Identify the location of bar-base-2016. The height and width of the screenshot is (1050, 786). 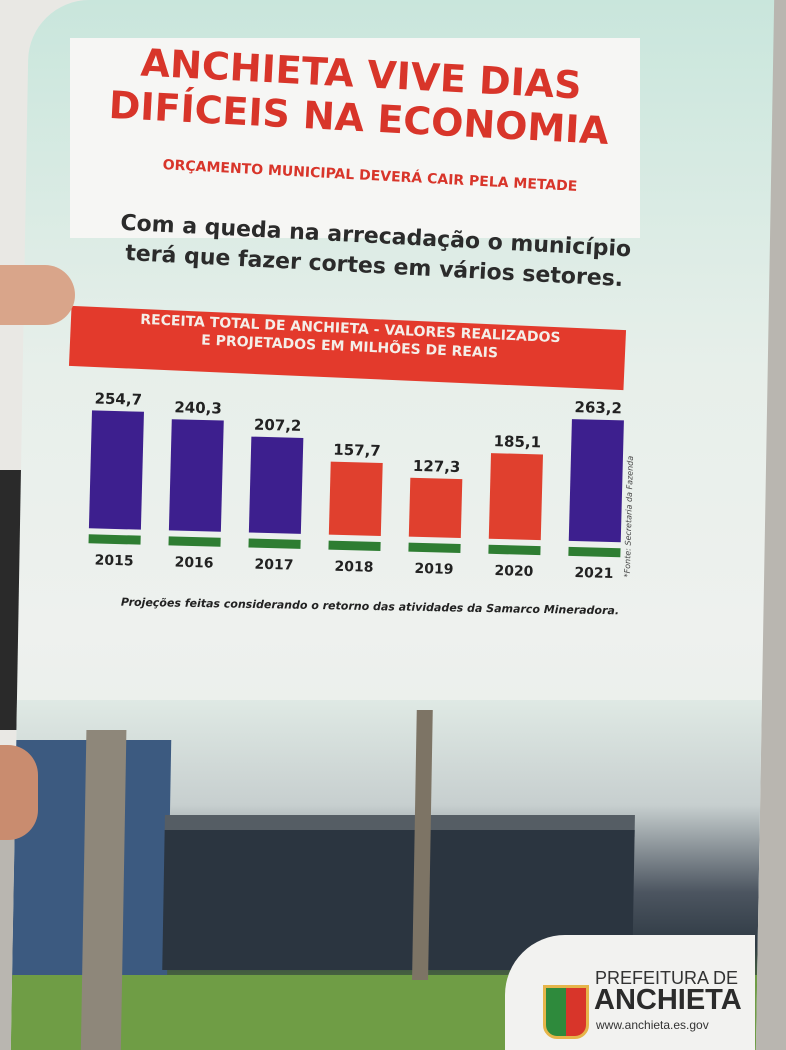
(194, 541).